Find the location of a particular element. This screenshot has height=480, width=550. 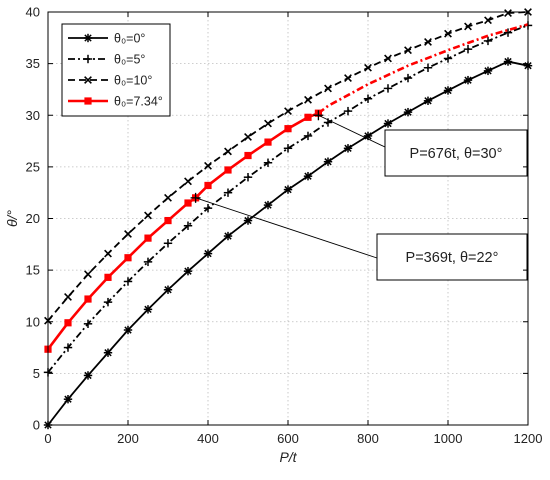

annotation-label: P=676t, θ=30° is located at coordinates (456, 154).